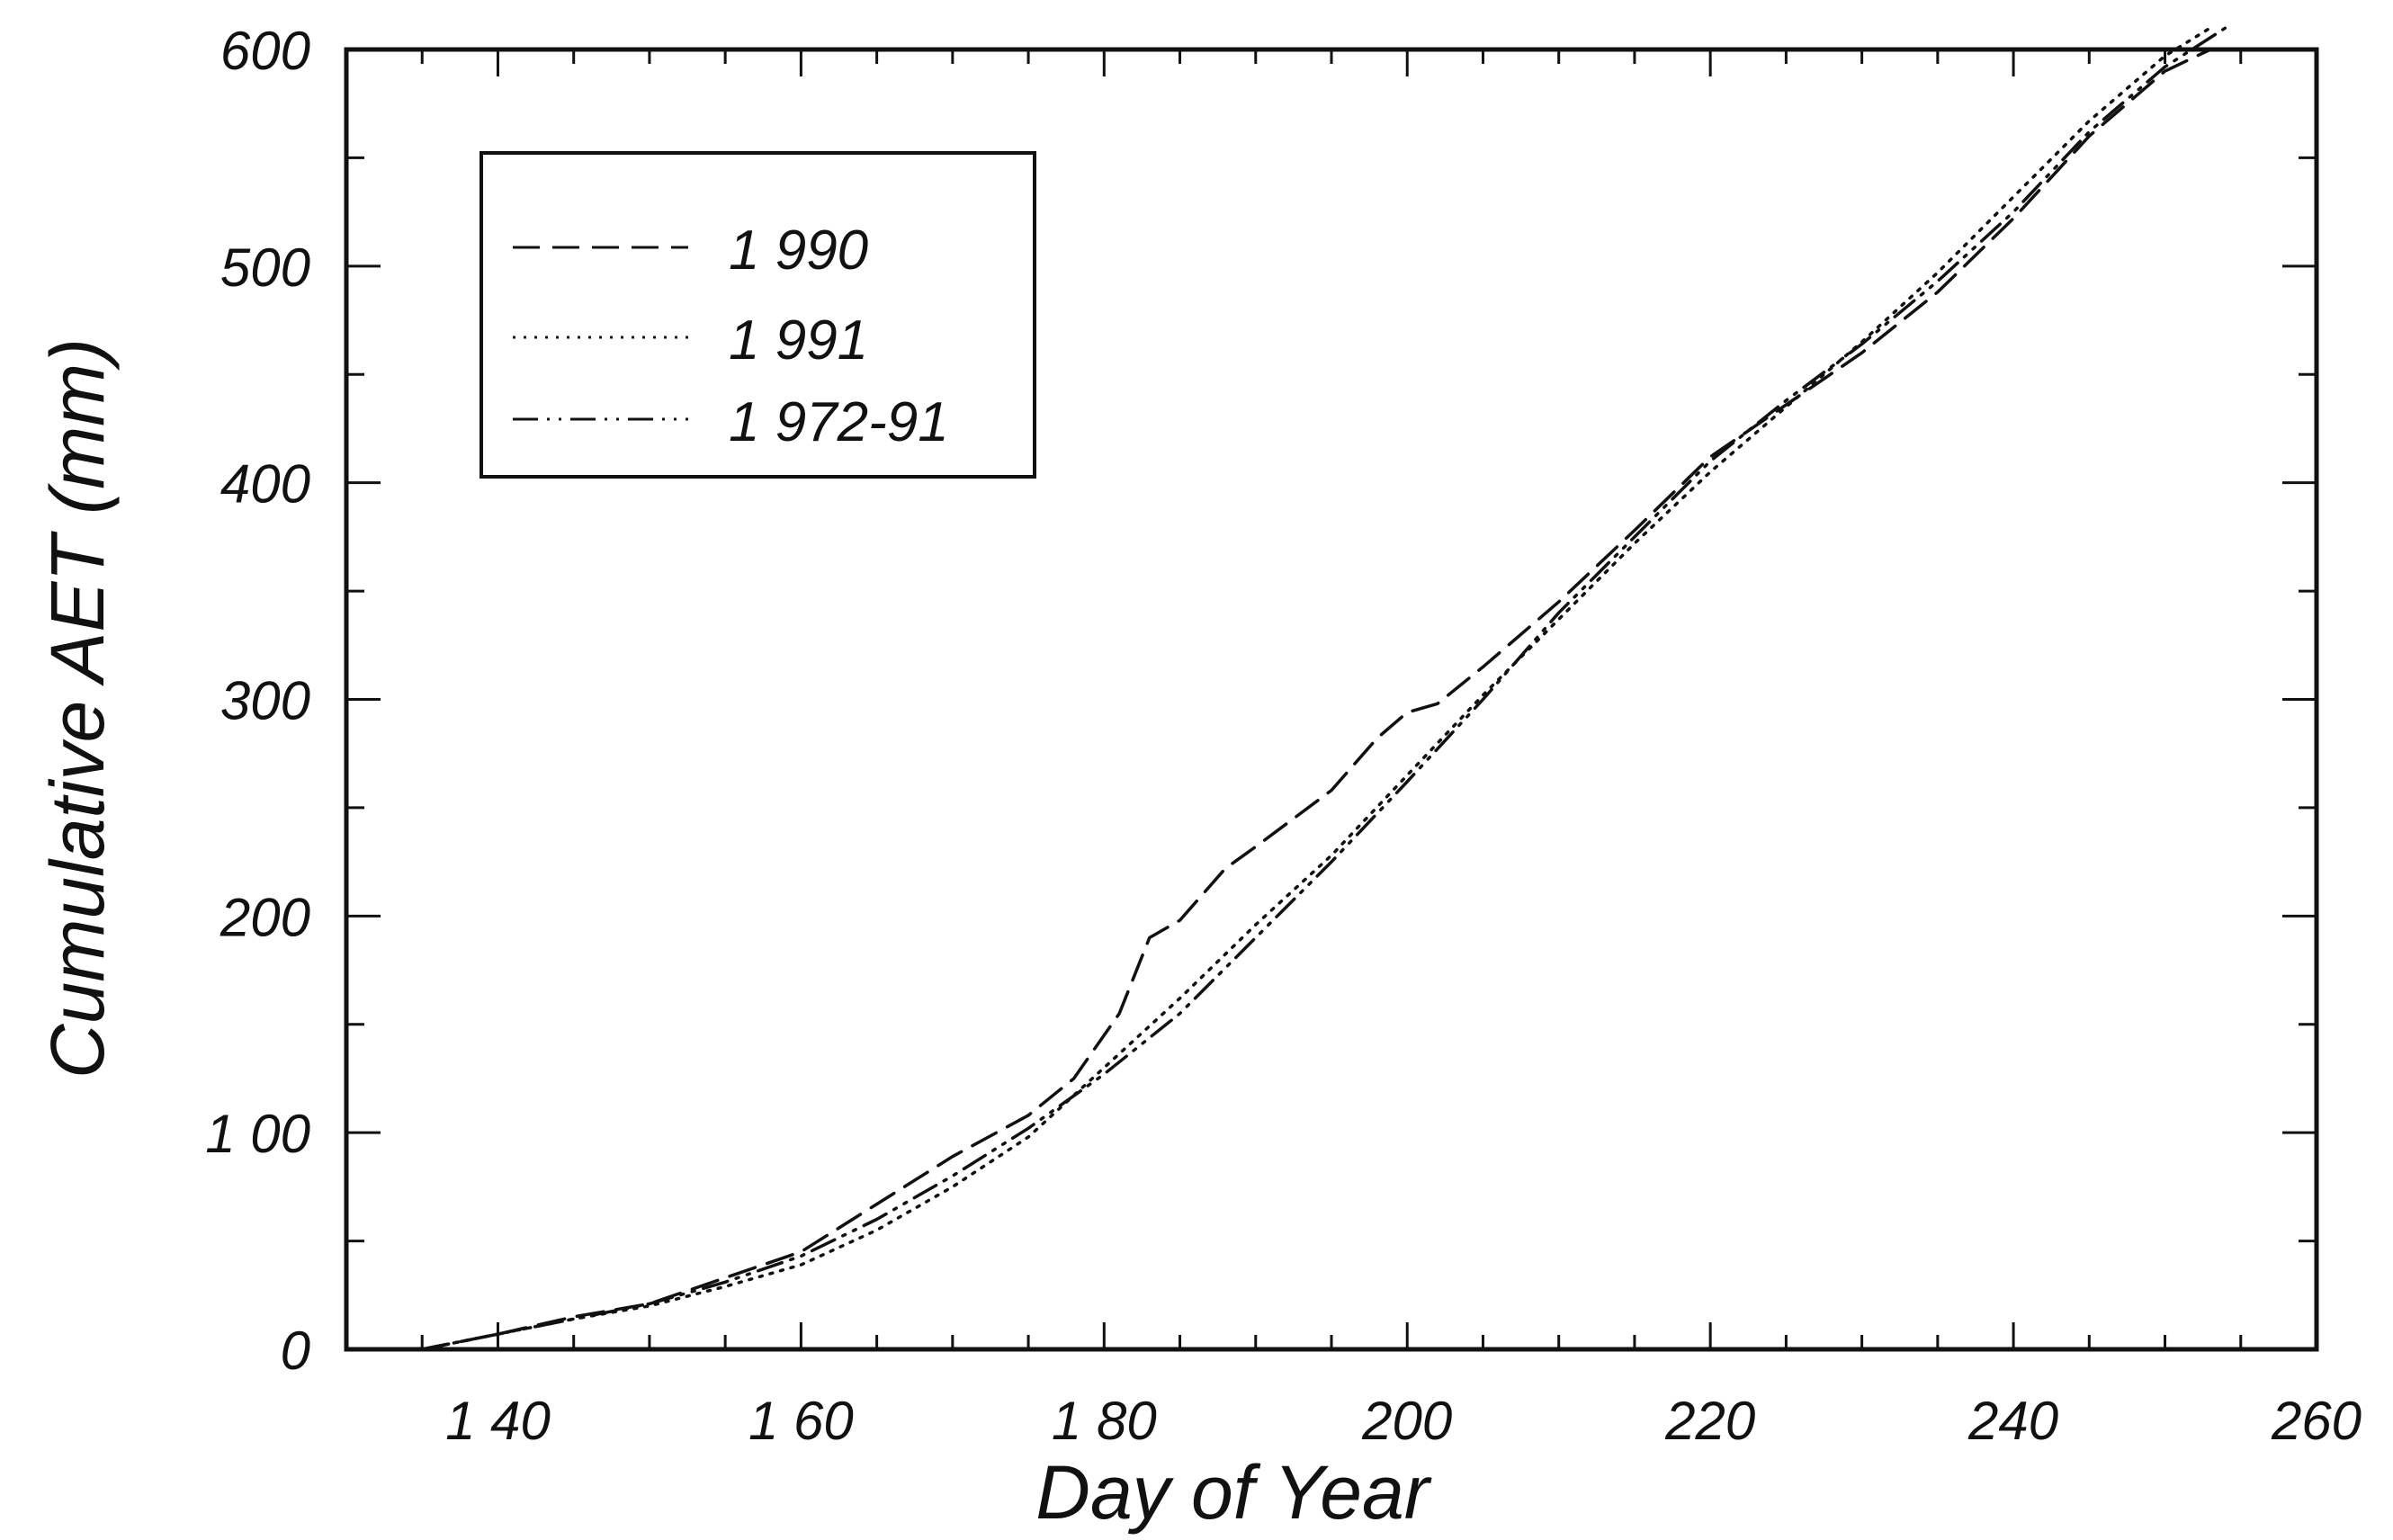  Describe the element at coordinates (265, 917) in the screenshot. I see `y-tick-label: 200` at that location.